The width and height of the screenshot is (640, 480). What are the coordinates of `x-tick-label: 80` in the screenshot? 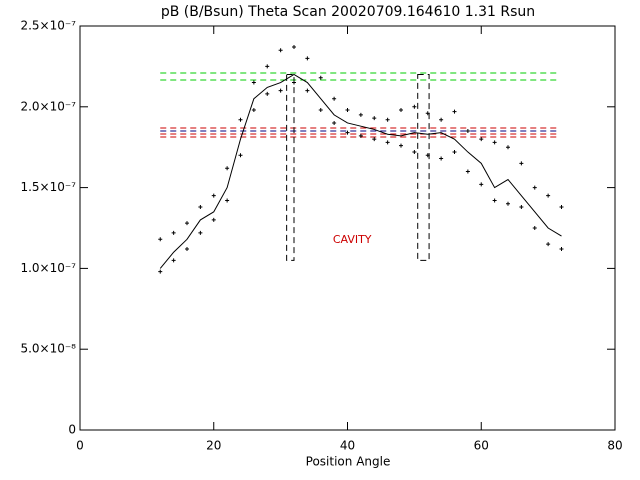 It's located at (614, 446).